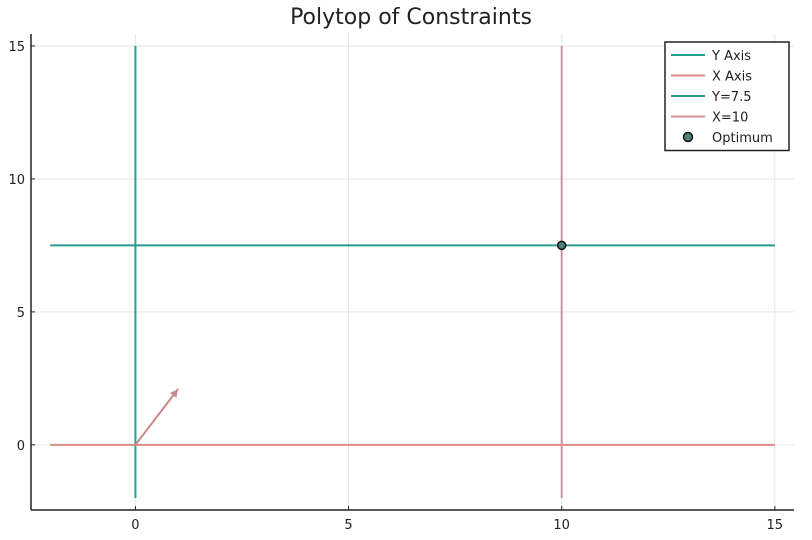 This screenshot has width=812, height=540. Describe the element at coordinates (561, 525) in the screenshot. I see `x-tick-label: 10` at that location.